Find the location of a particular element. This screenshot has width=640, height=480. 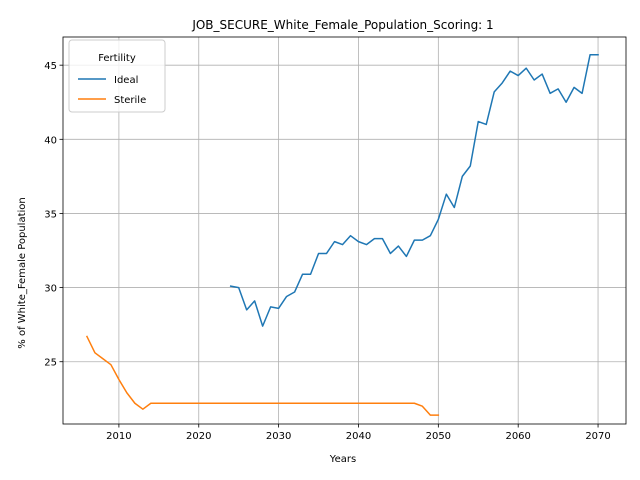

x-axis: 2010 2020 2030 2040 2050 2060 2070 is located at coordinates (358, 433).